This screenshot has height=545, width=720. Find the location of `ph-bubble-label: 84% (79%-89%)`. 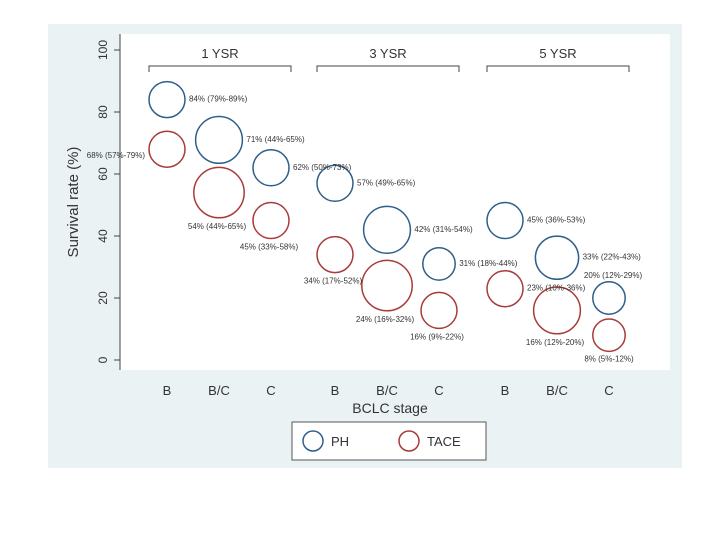

ph-bubble-label: 84% (79%-89%) is located at coordinates (218, 99).